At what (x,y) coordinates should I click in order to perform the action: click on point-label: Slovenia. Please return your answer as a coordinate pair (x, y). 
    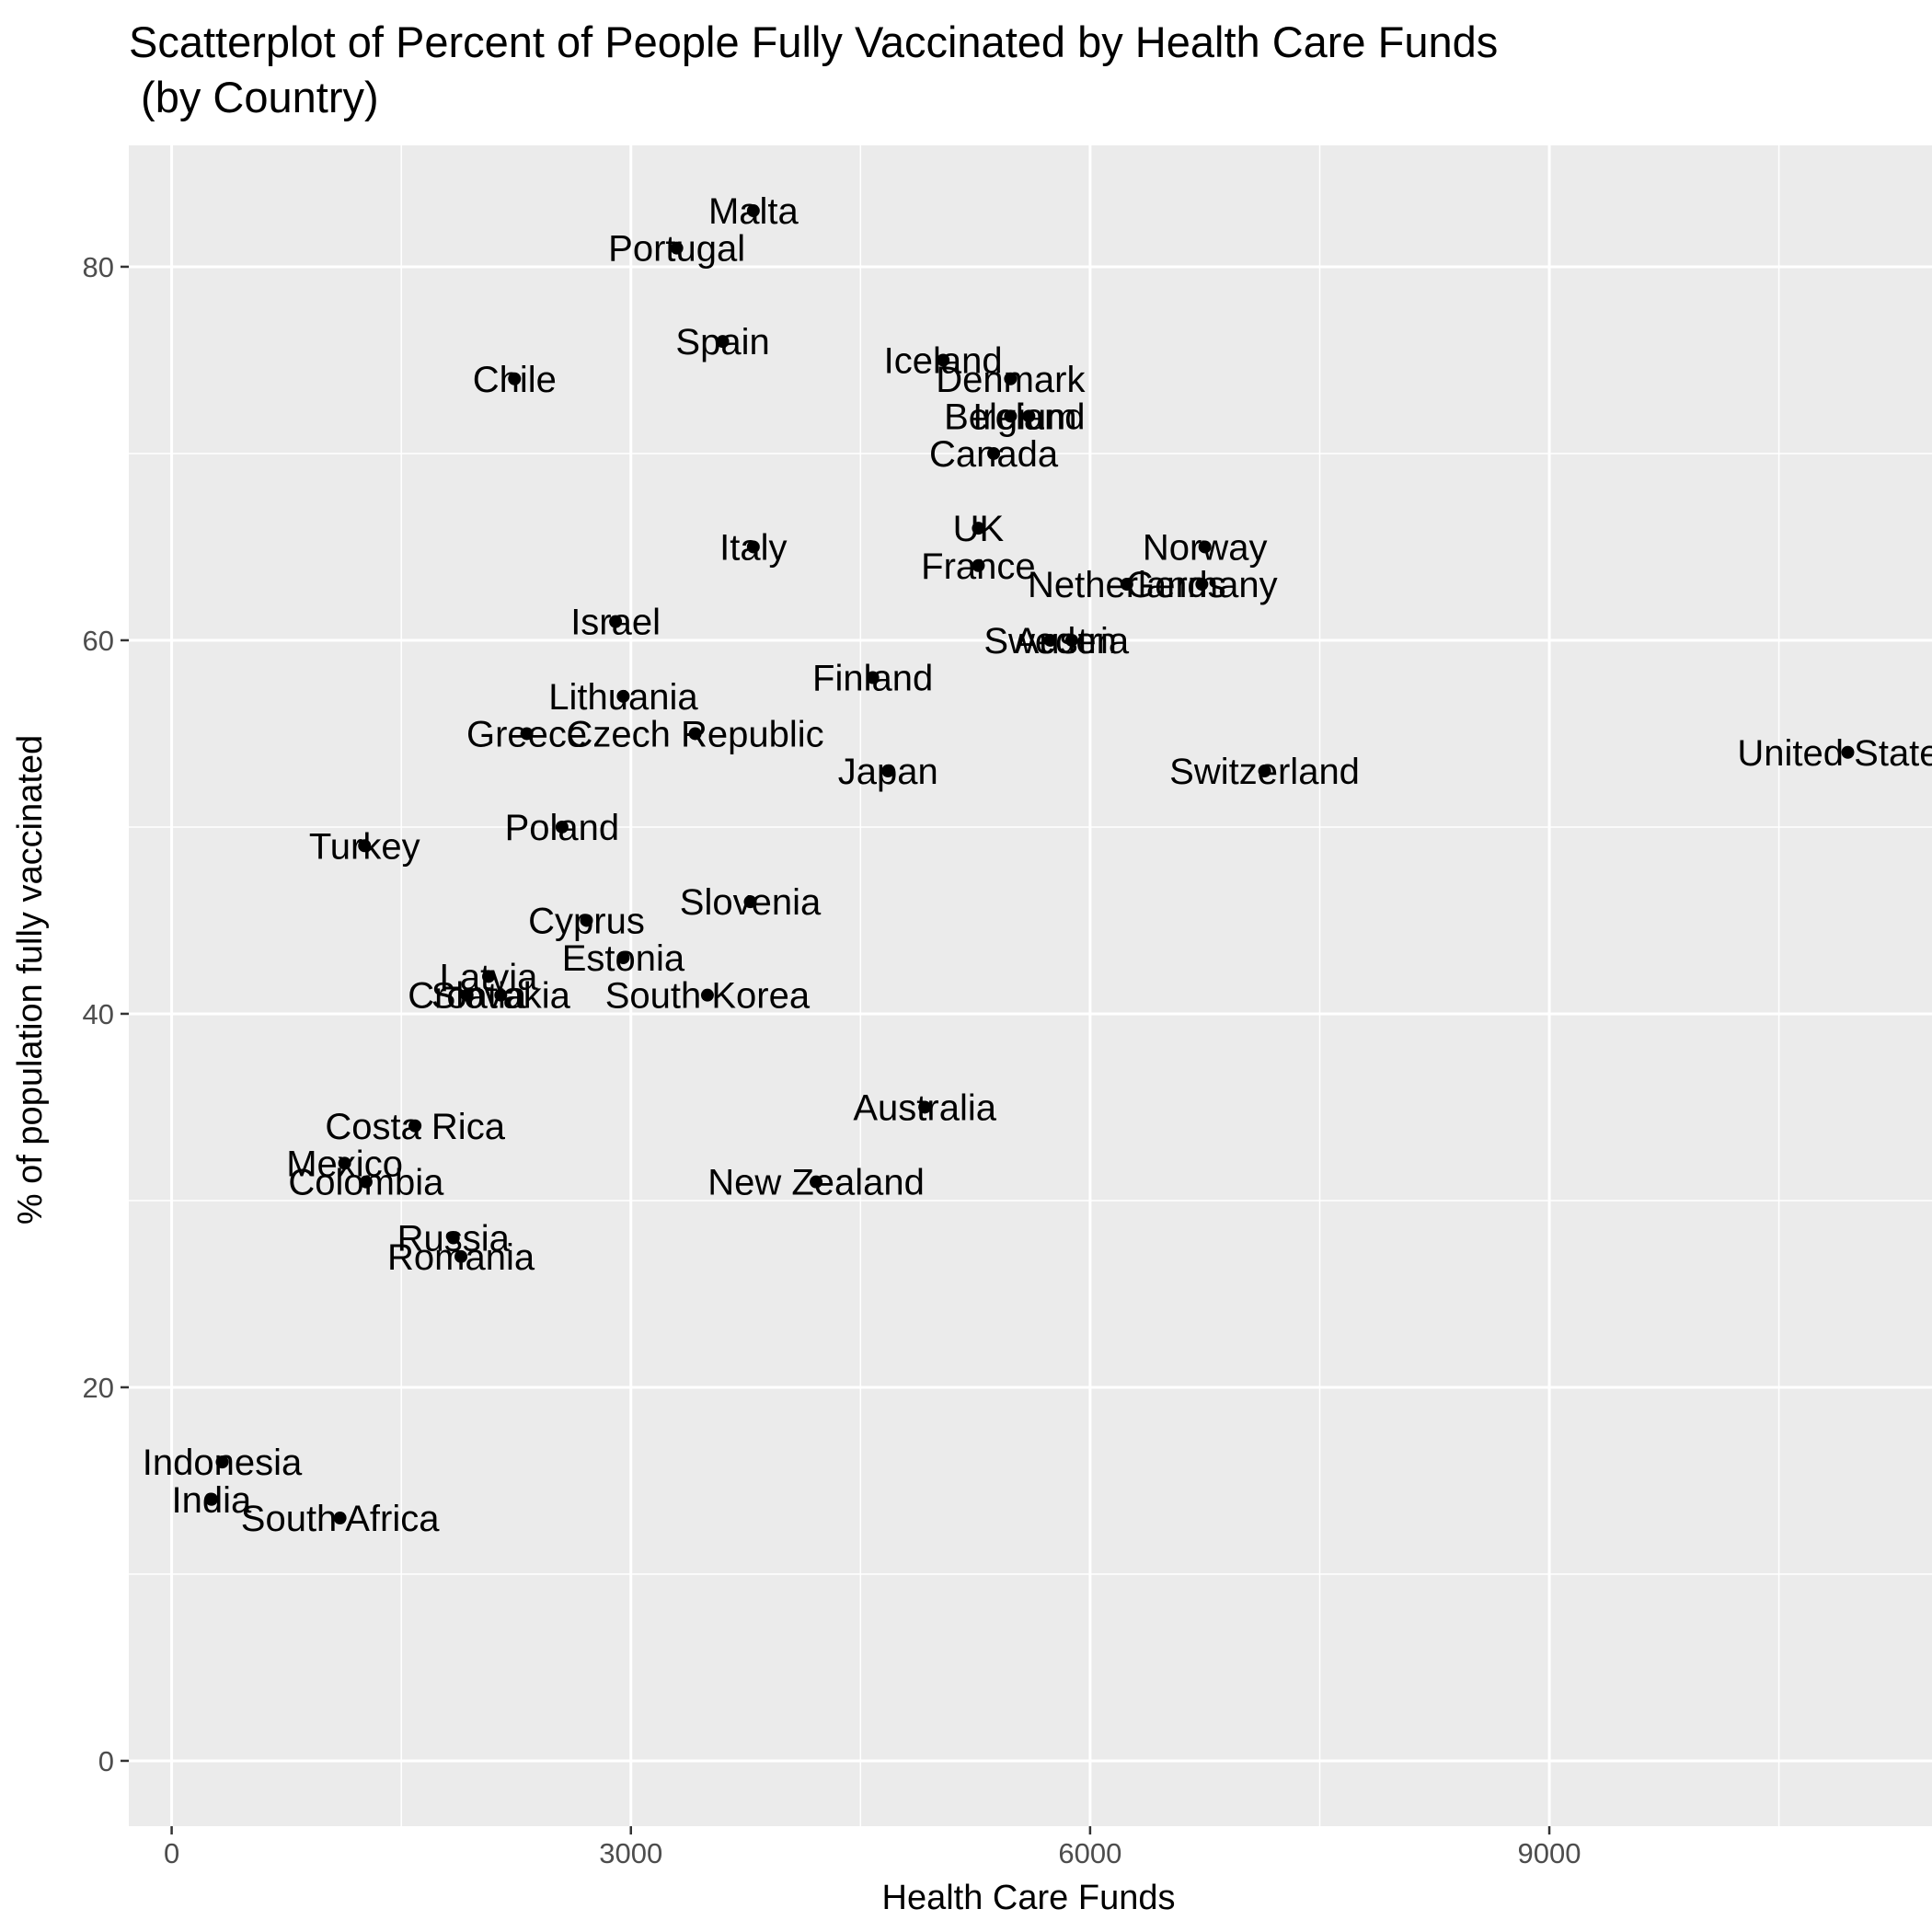
    Looking at the image, I should click on (751, 902).